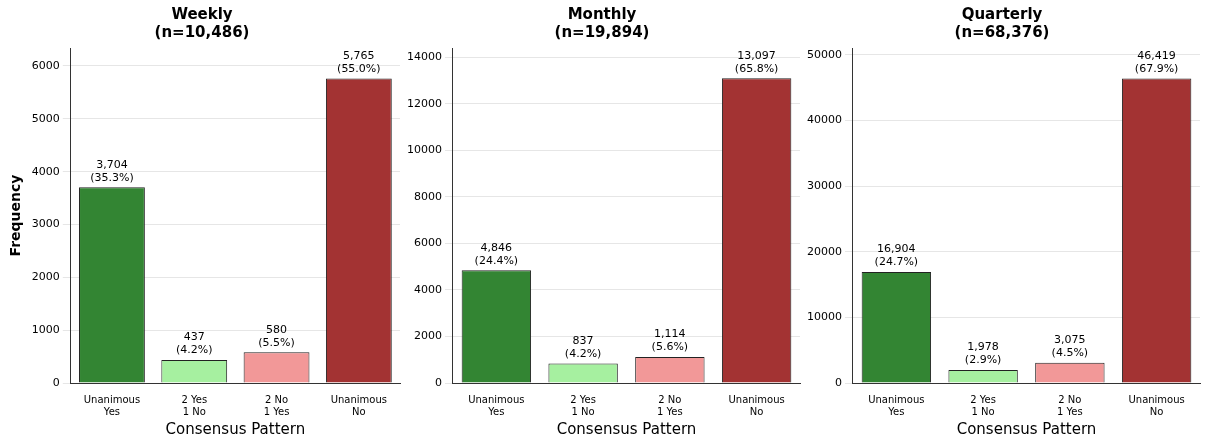 This screenshot has height=443, width=1208. Describe the element at coordinates (824, 251) in the screenshot. I see `y-tick-label: 20000` at that location.